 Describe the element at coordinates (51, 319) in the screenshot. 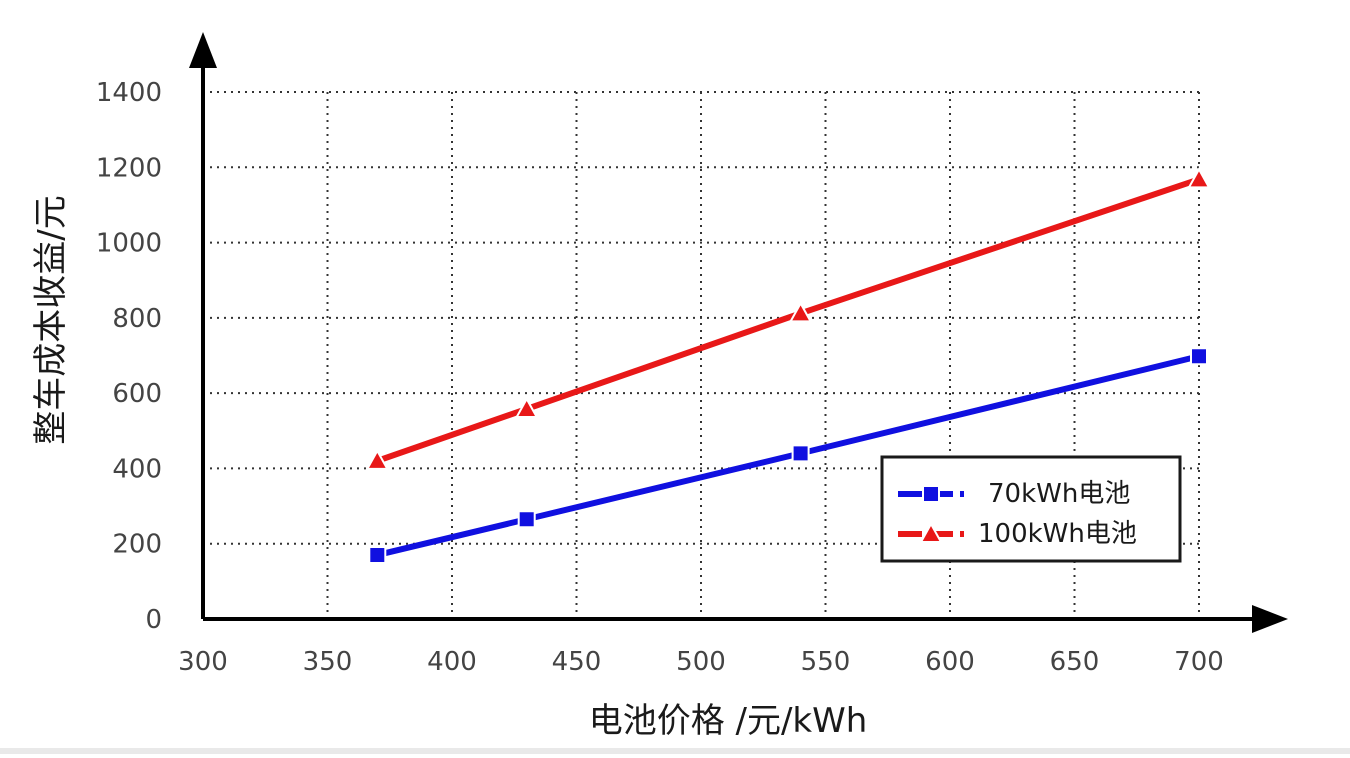

I see `y-axis-title: 整车成本收益/元` at that location.